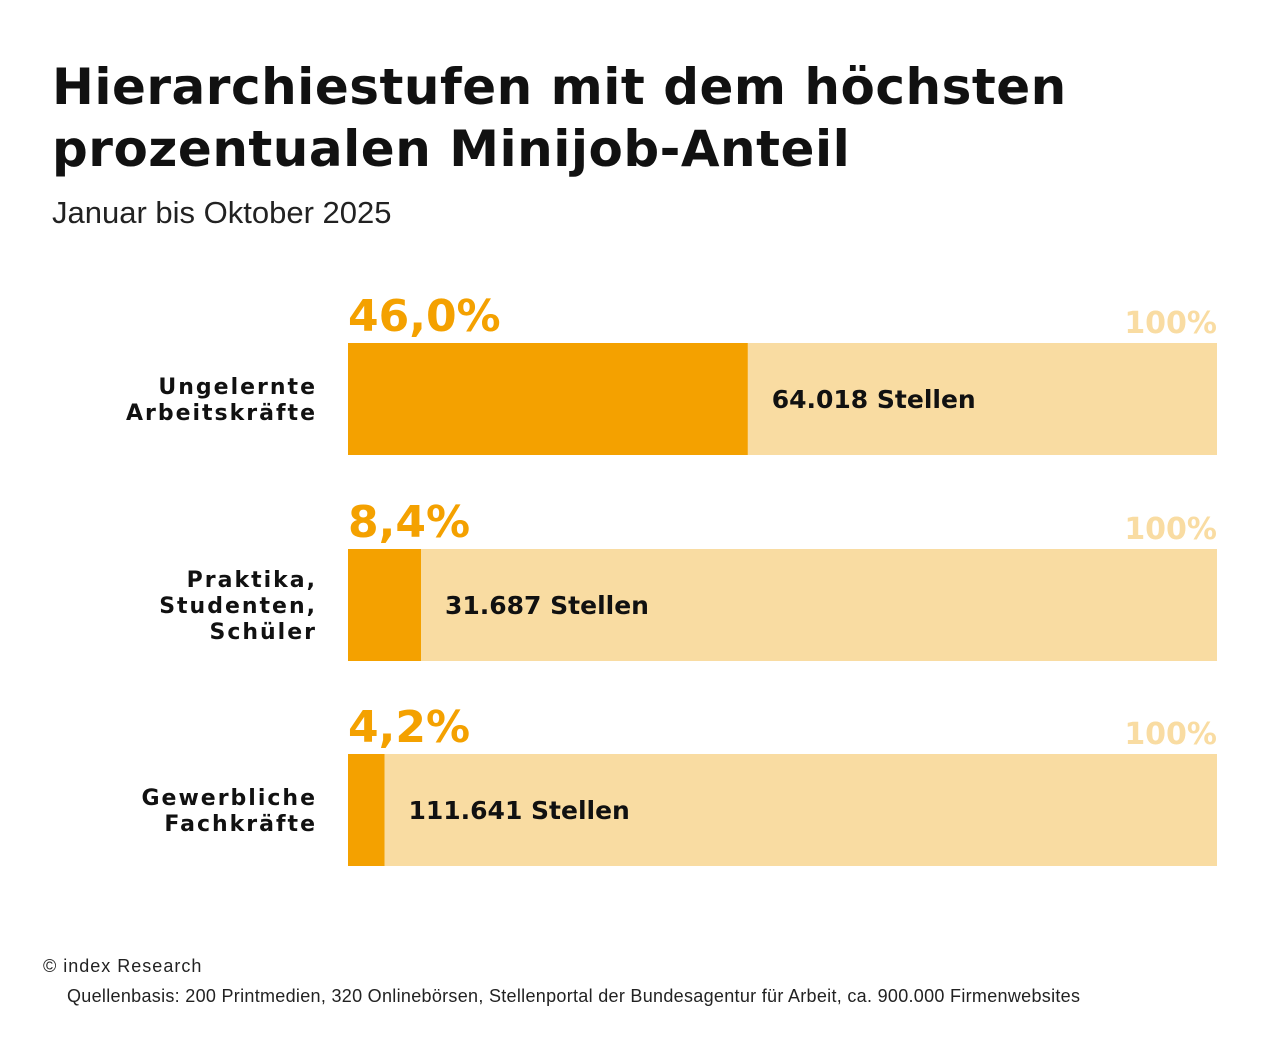 This screenshot has width=1280, height=1056. What do you see at coordinates (240, 824) in the screenshot?
I see `category-label: Fachkräfte` at bounding box center [240, 824].